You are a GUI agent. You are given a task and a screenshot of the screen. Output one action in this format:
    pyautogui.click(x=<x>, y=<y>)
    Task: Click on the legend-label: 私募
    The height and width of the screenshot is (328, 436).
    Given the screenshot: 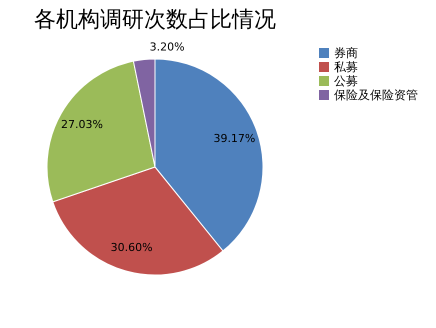 What is the action you would take?
    pyautogui.click(x=346, y=67)
    